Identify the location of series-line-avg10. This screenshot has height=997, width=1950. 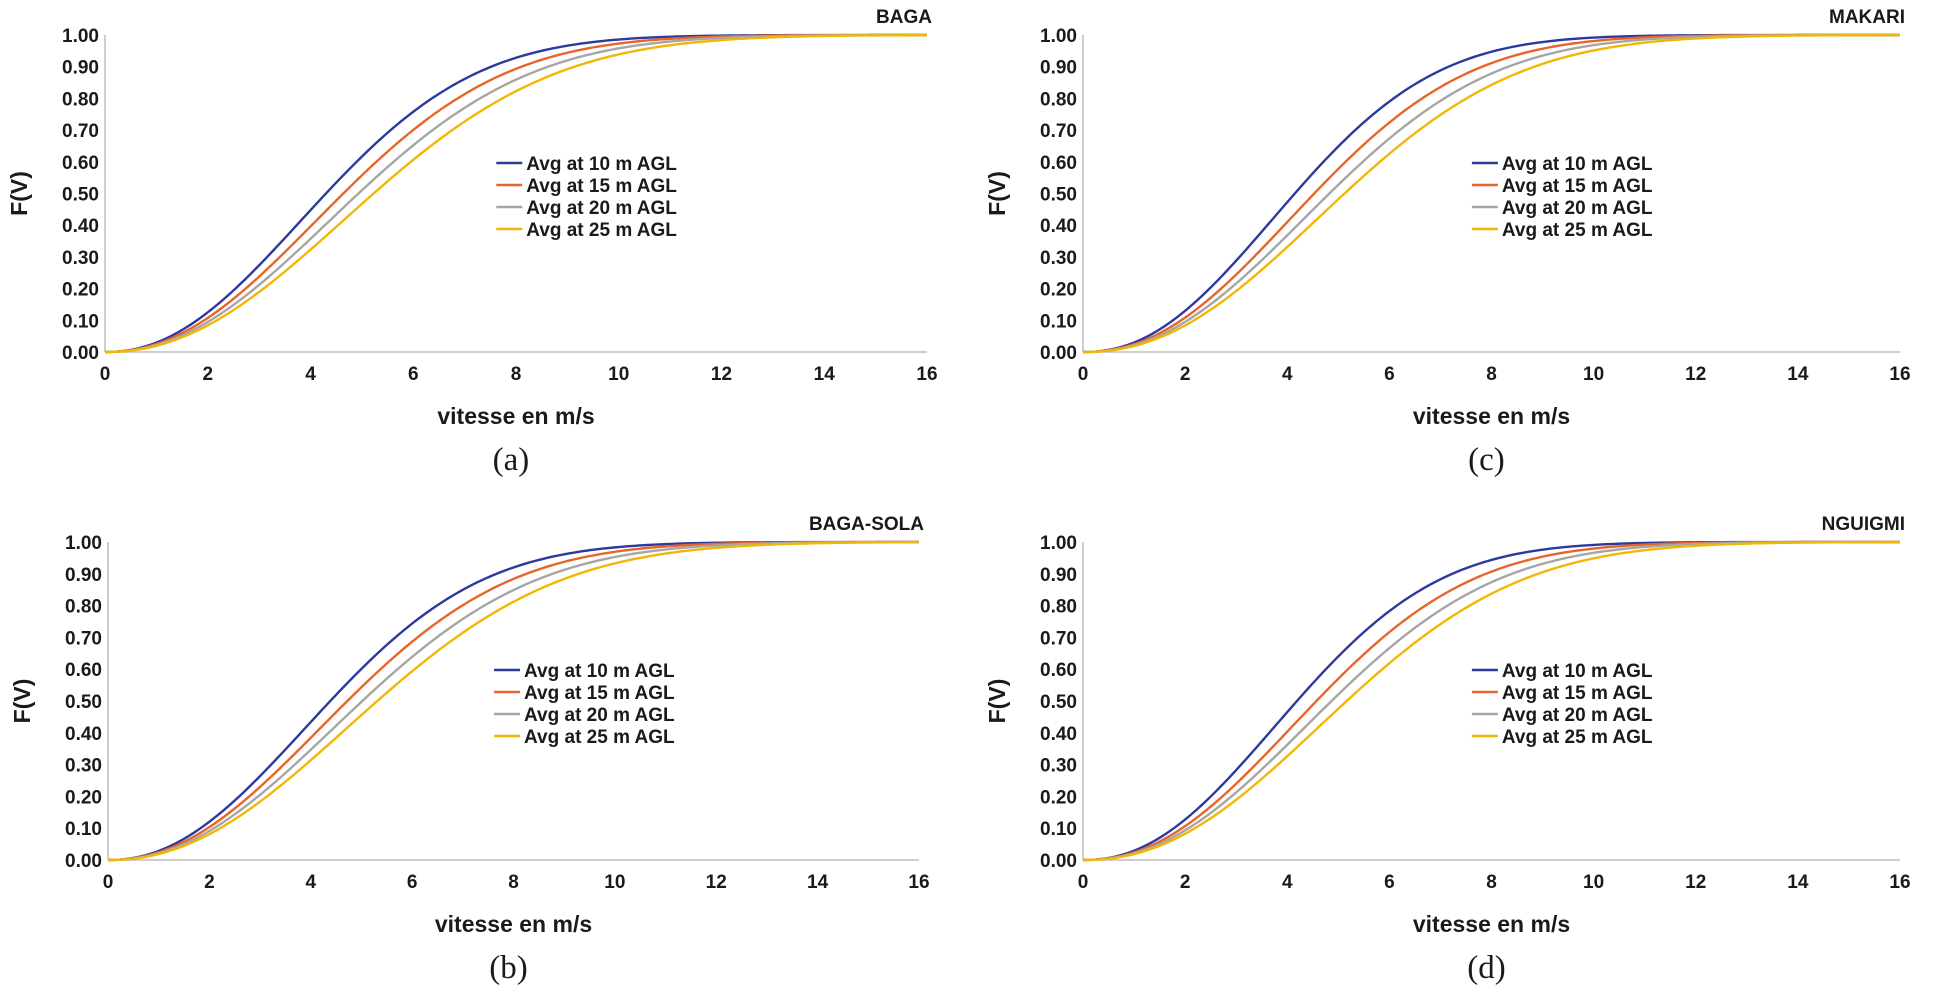
(1491, 193).